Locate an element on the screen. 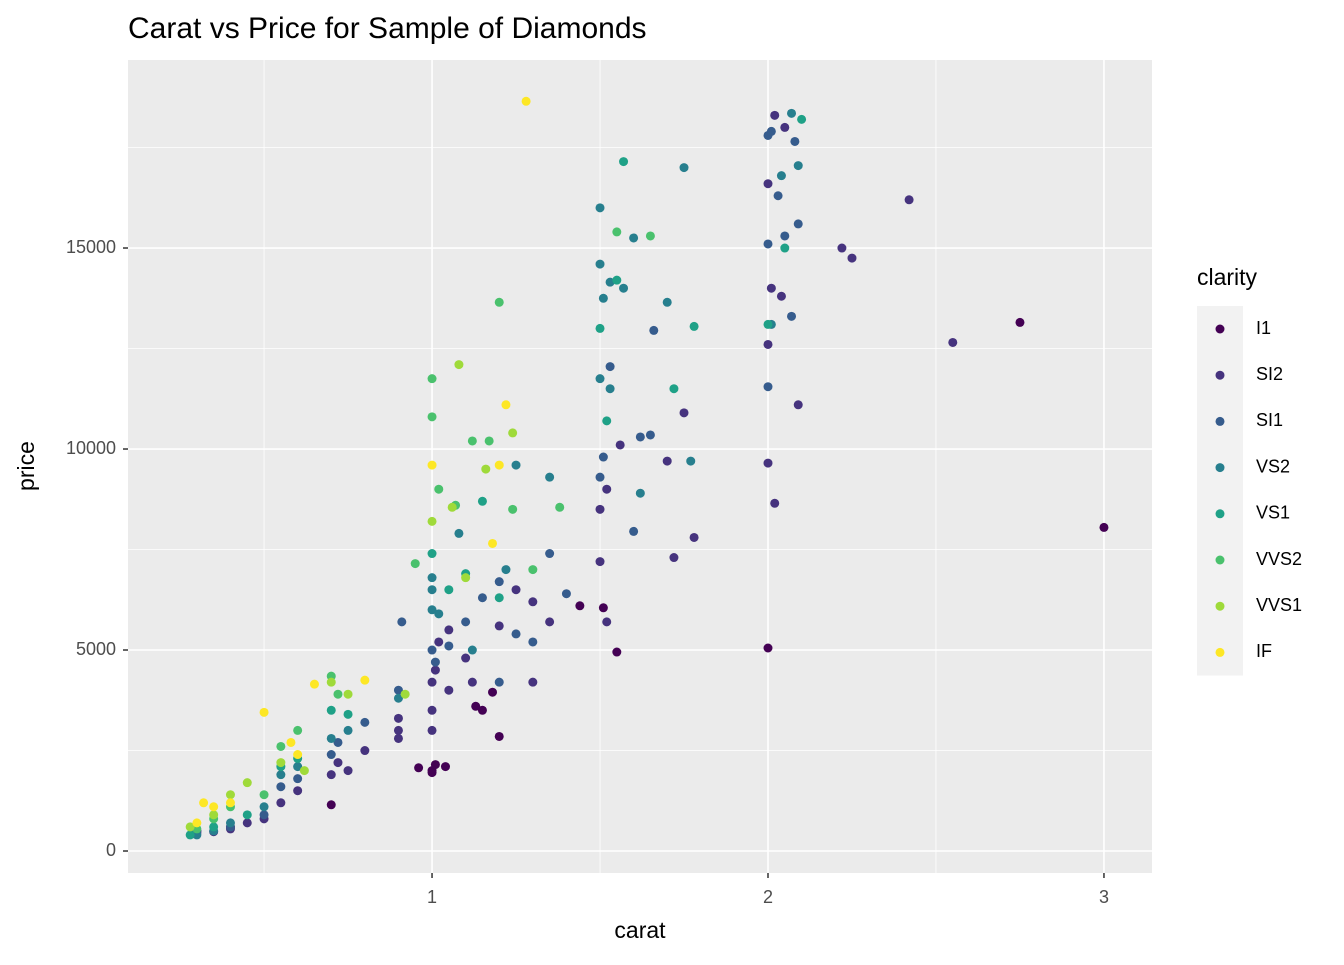 This screenshot has width=1344, height=965. x-axis-title: carat is located at coordinates (640, 930).